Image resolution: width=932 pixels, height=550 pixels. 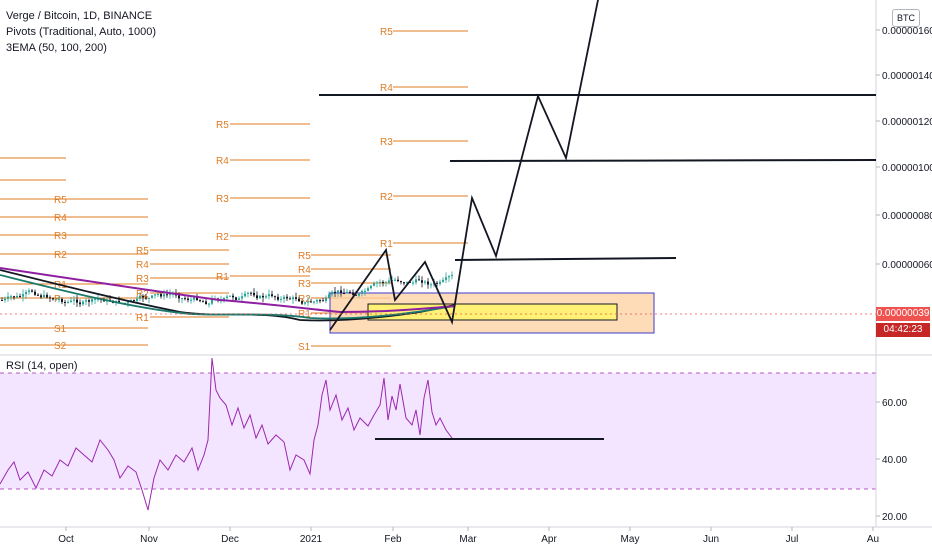 I want to click on time-tick-label: May, so click(x=630, y=539).